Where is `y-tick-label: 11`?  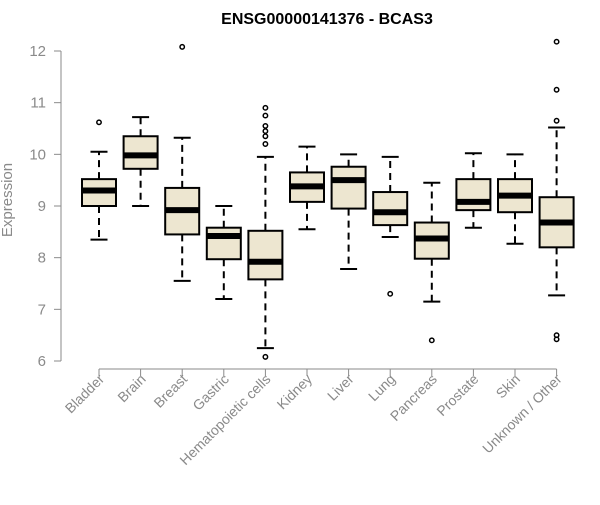 y-tick-label: 11 is located at coordinates (38, 103).